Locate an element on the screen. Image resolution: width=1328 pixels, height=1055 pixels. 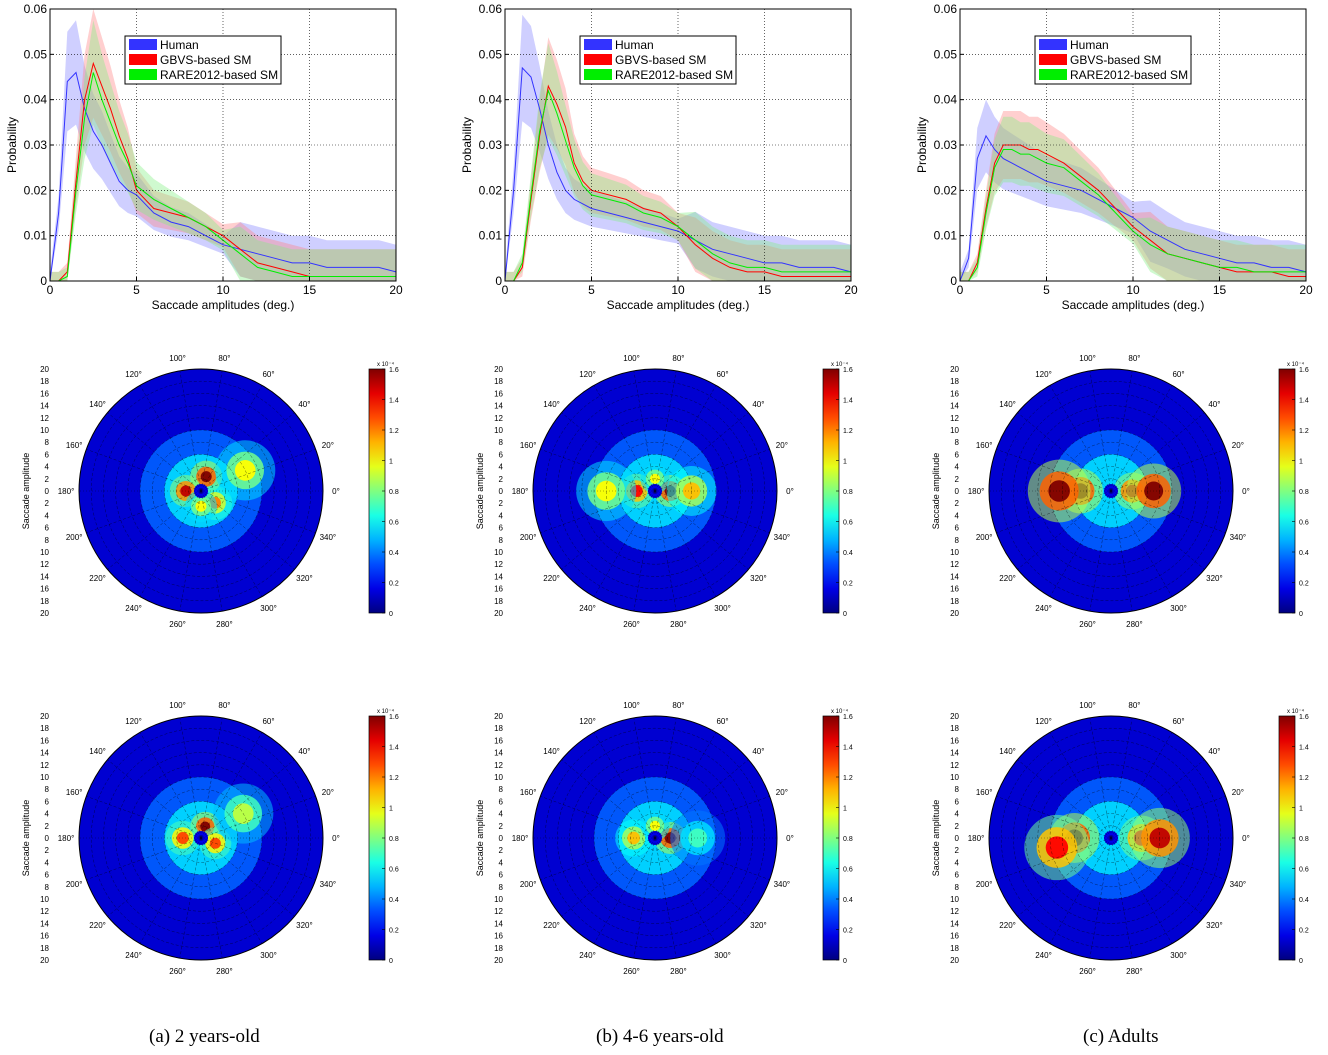
y-tick-label: 0.02 is located at coordinates (491, 190).